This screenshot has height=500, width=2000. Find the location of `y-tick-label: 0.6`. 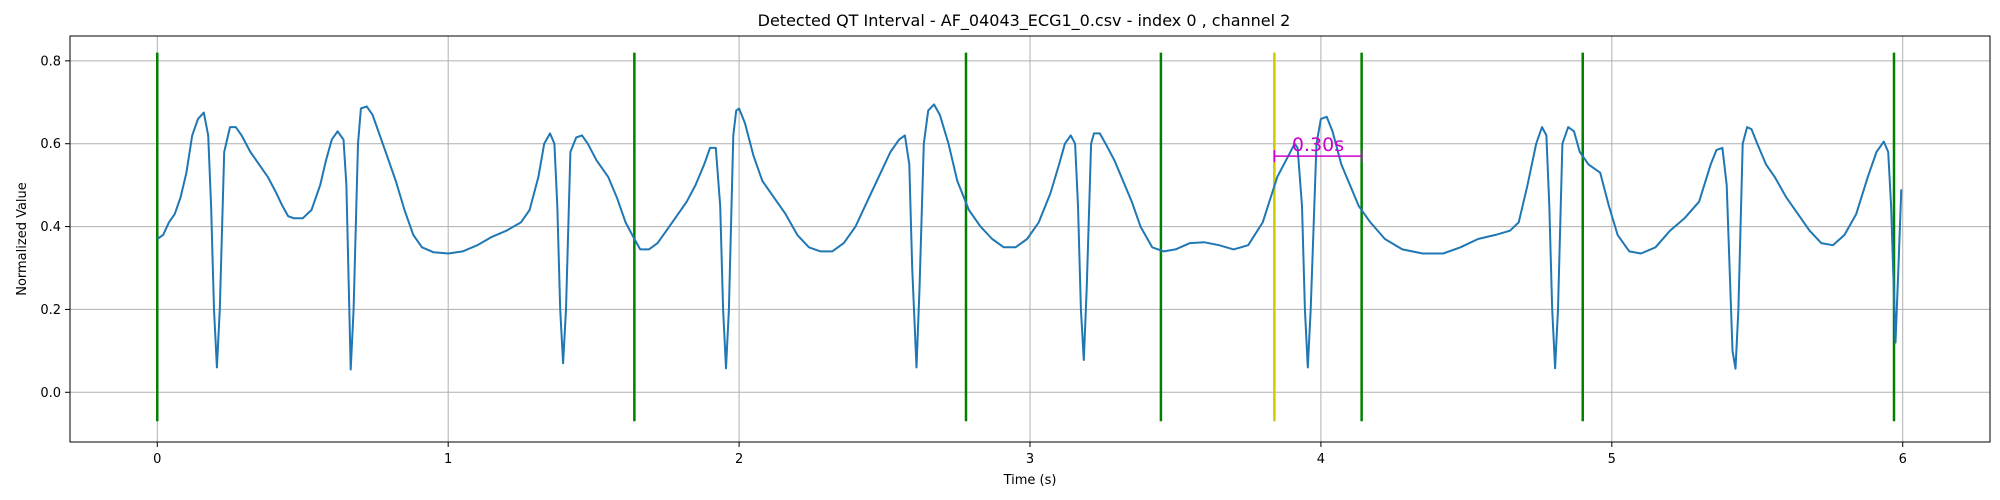

y-tick-label: 0.6 is located at coordinates (50, 144).